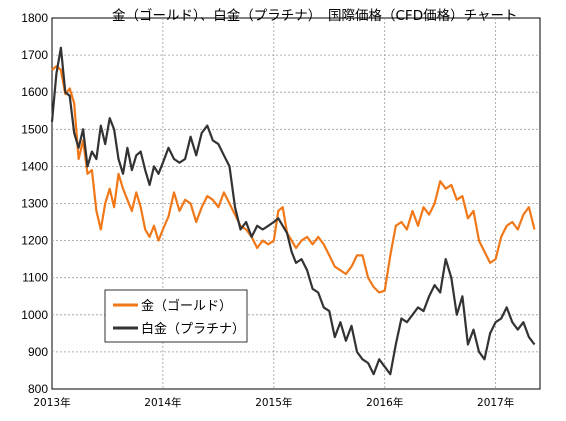  Describe the element at coordinates (314, 15) in the screenshot. I see `chart-title: 金（ゴールド）、白金（プラチナ） 国際価格（CFD価格）チャート` at that location.